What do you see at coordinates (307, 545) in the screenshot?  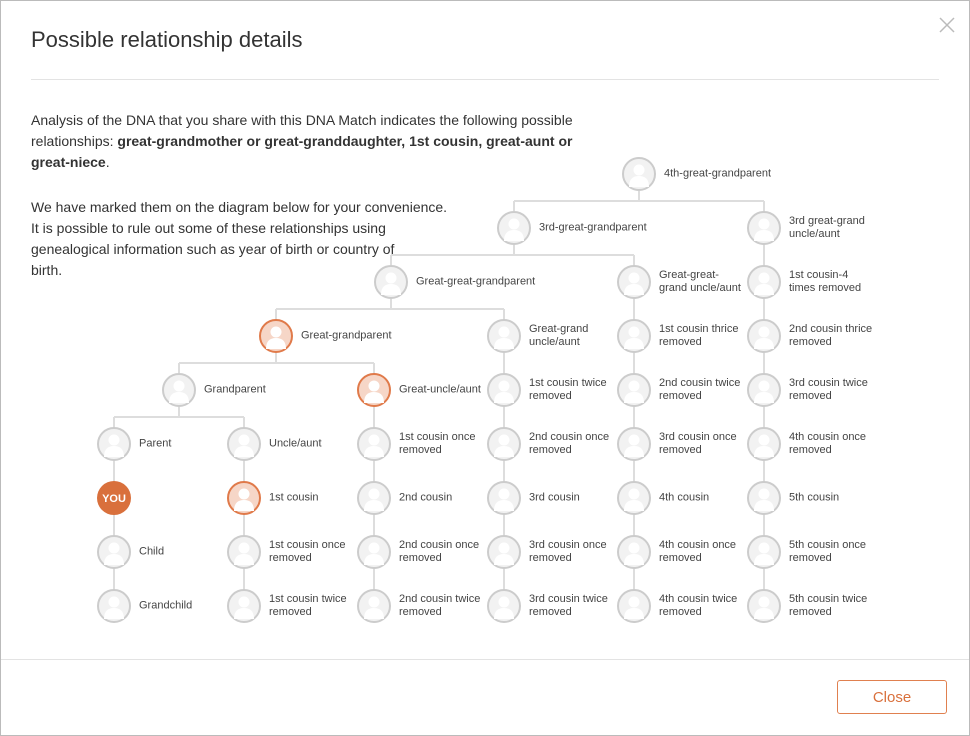 I see `node-label-line: 1st cousin once` at bounding box center [307, 545].